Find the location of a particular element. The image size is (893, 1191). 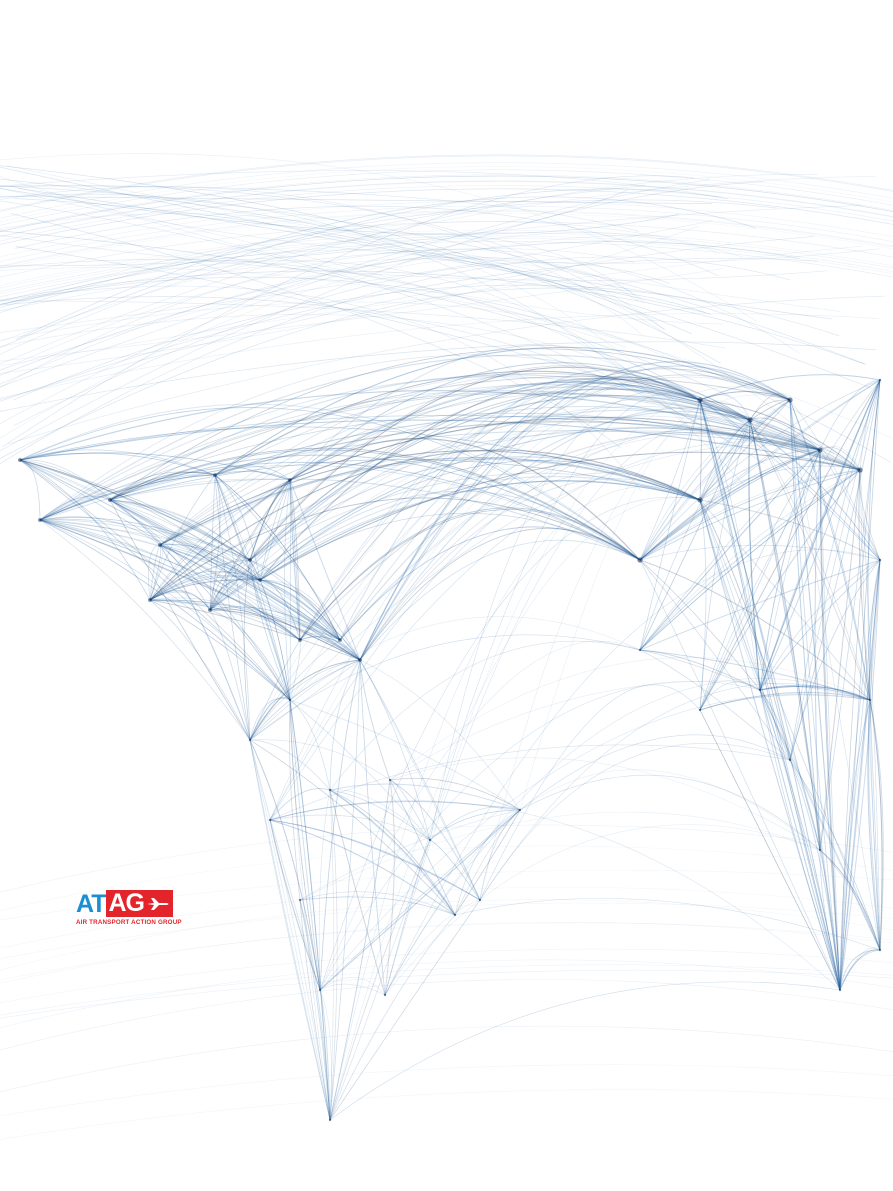

atag-logo: AT AG AIR TRANSPORT ACTION GROUP is located at coordinates (129, 910).